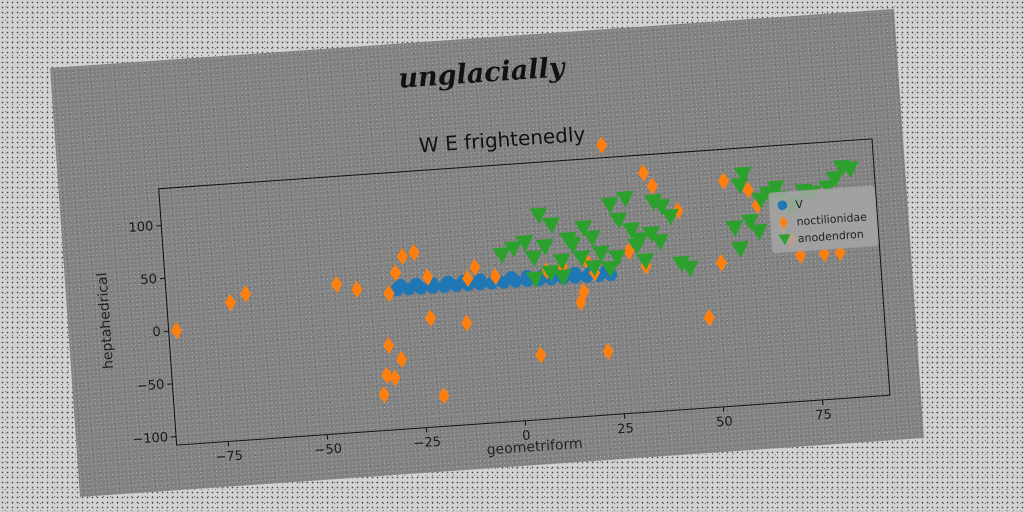 The height and width of the screenshot is (512, 1024). What do you see at coordinates (830, 237) in the screenshot?
I see `legend-label: anodendron` at bounding box center [830, 237].